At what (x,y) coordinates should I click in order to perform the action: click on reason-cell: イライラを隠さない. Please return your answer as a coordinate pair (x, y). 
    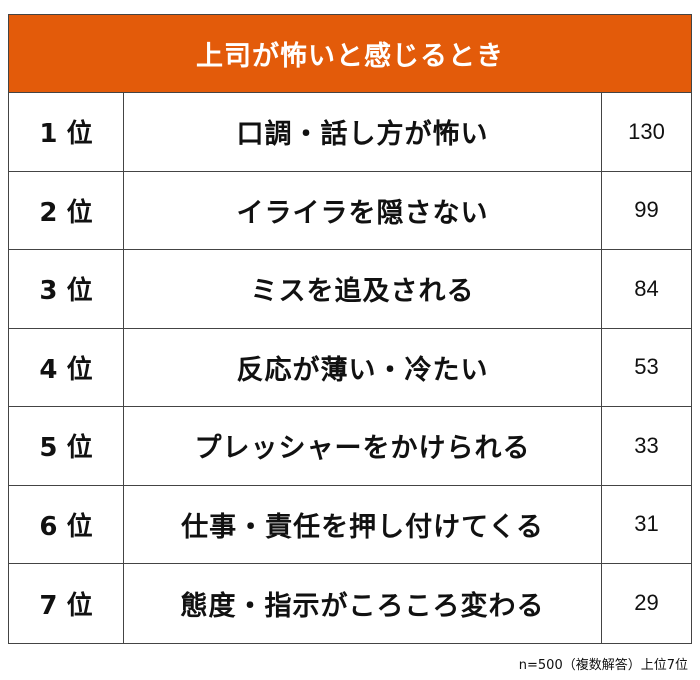
    Looking at the image, I should click on (363, 210).